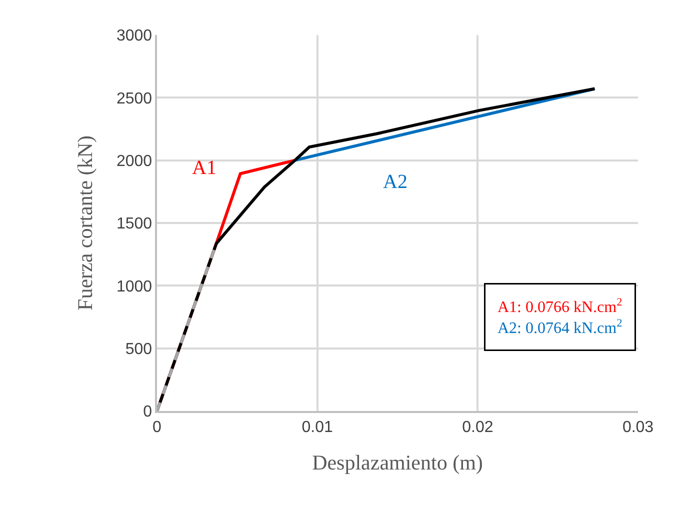 Image resolution: width=676 pixels, height=524 pixels. Describe the element at coordinates (638, 427) in the screenshot. I see `x-tick-label: 0.03` at that location.